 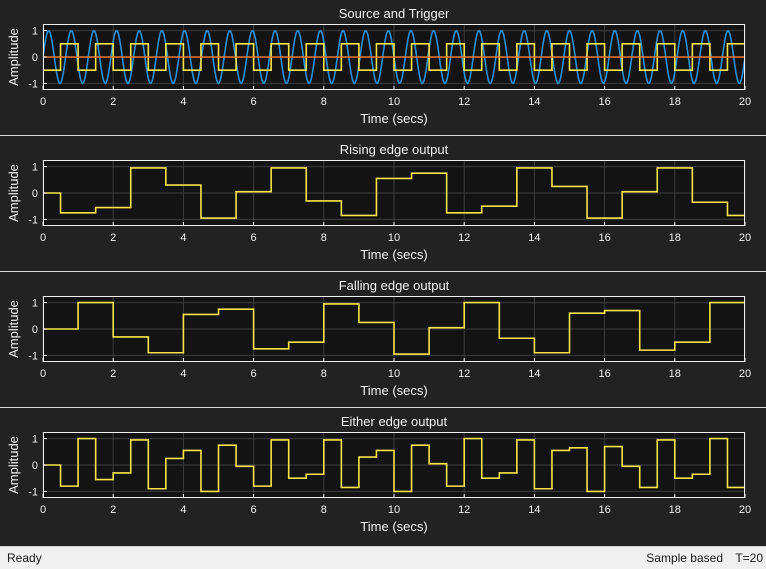 What do you see at coordinates (383, 557) in the screenshot?
I see `status-bar: Ready Sample based T=20` at bounding box center [383, 557].